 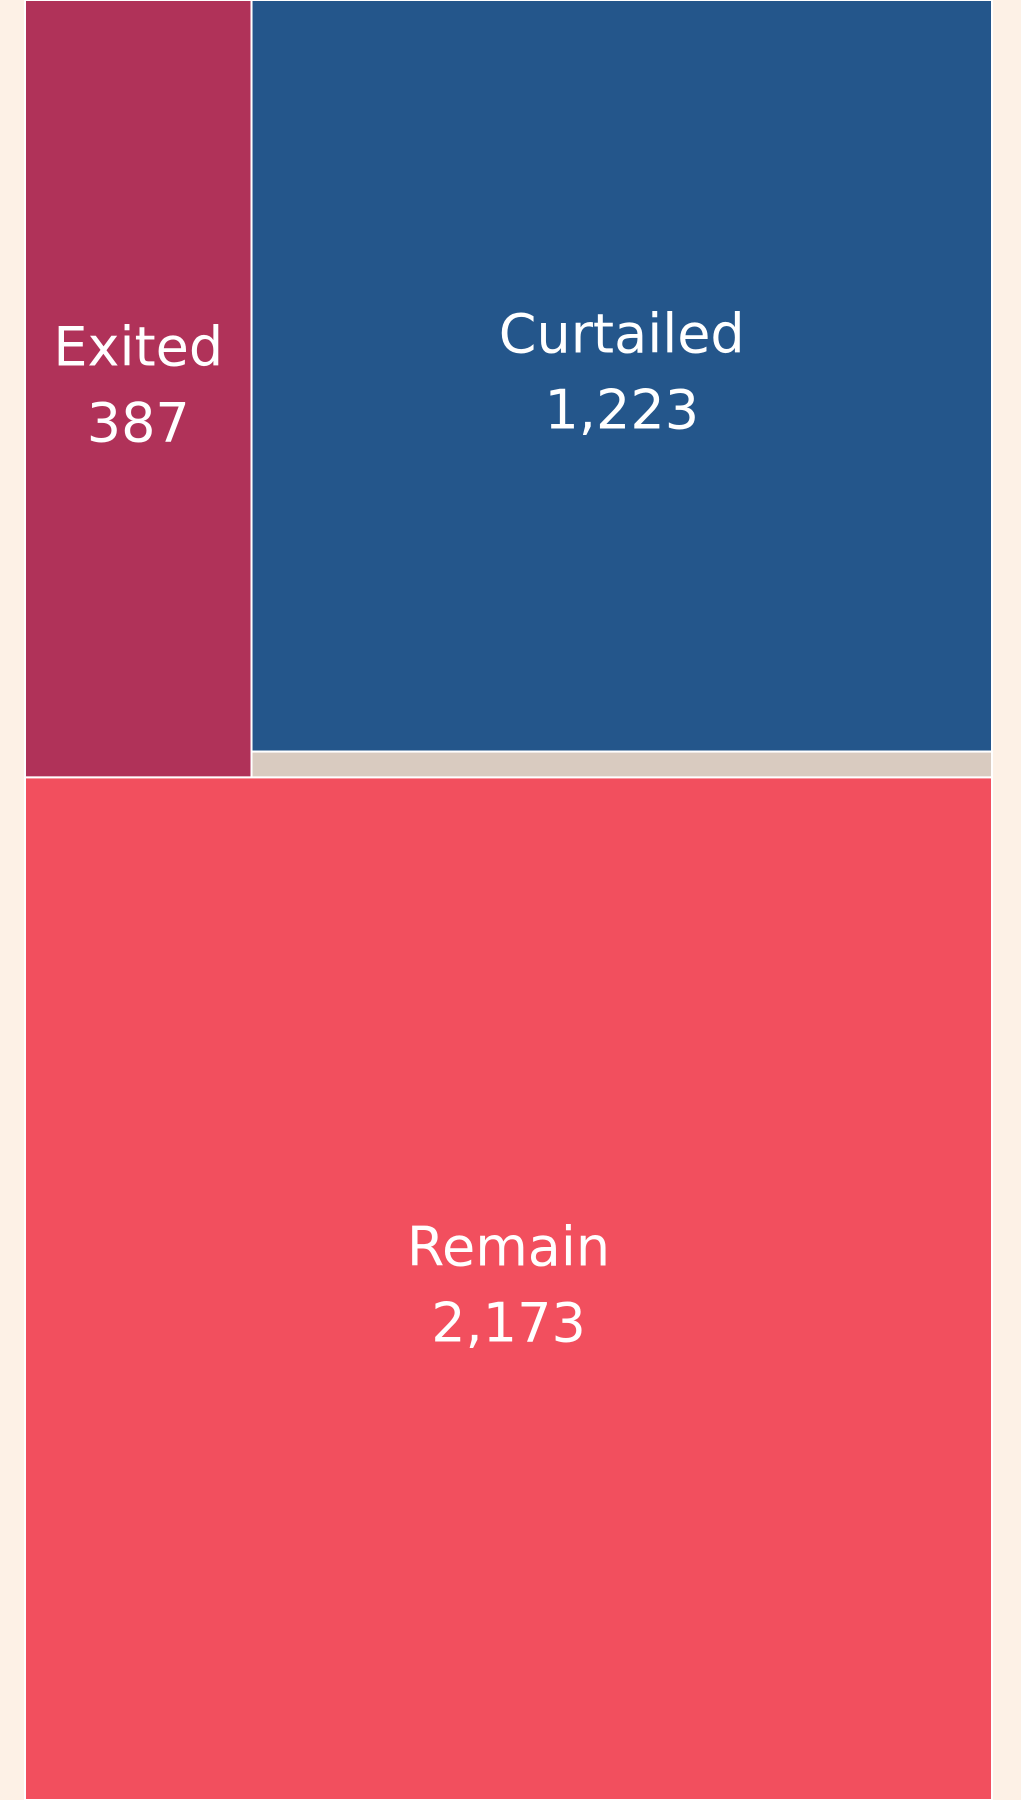 What do you see at coordinates (508, 1322) in the screenshot?
I see `cell-value: 2,173` at bounding box center [508, 1322].